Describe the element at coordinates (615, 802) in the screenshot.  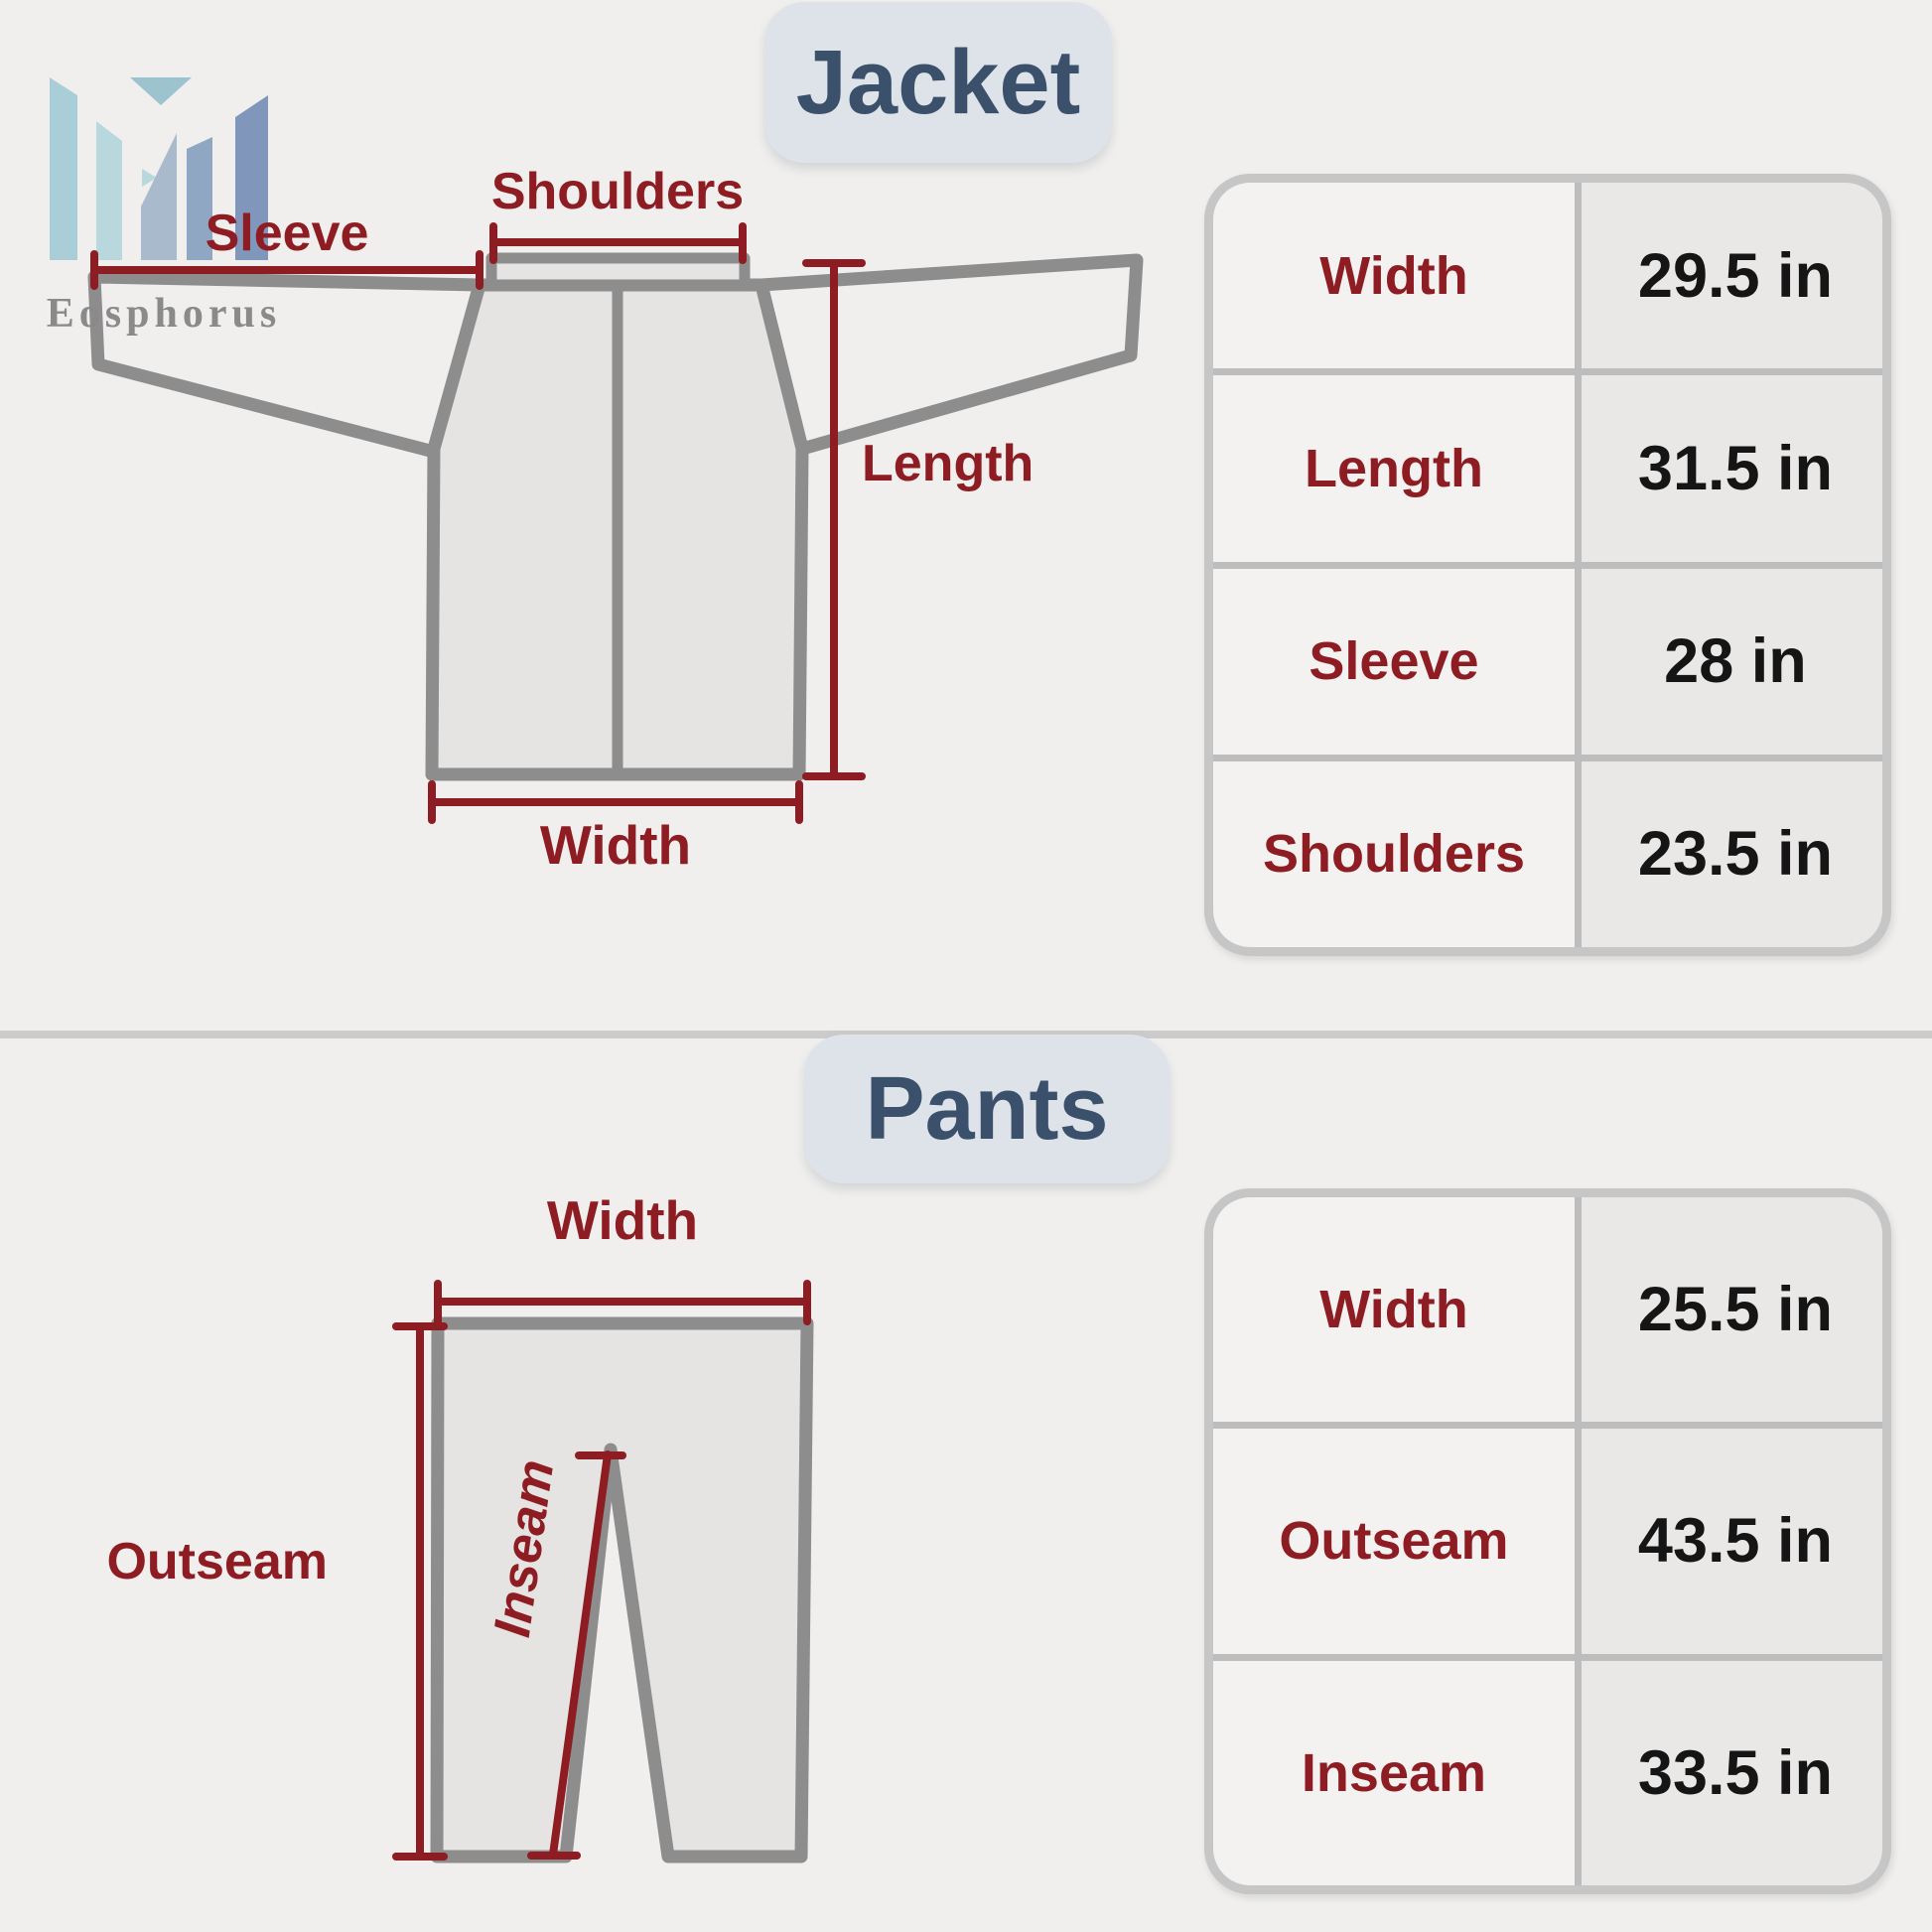
I see `jacket-width-dimension-line` at that location.